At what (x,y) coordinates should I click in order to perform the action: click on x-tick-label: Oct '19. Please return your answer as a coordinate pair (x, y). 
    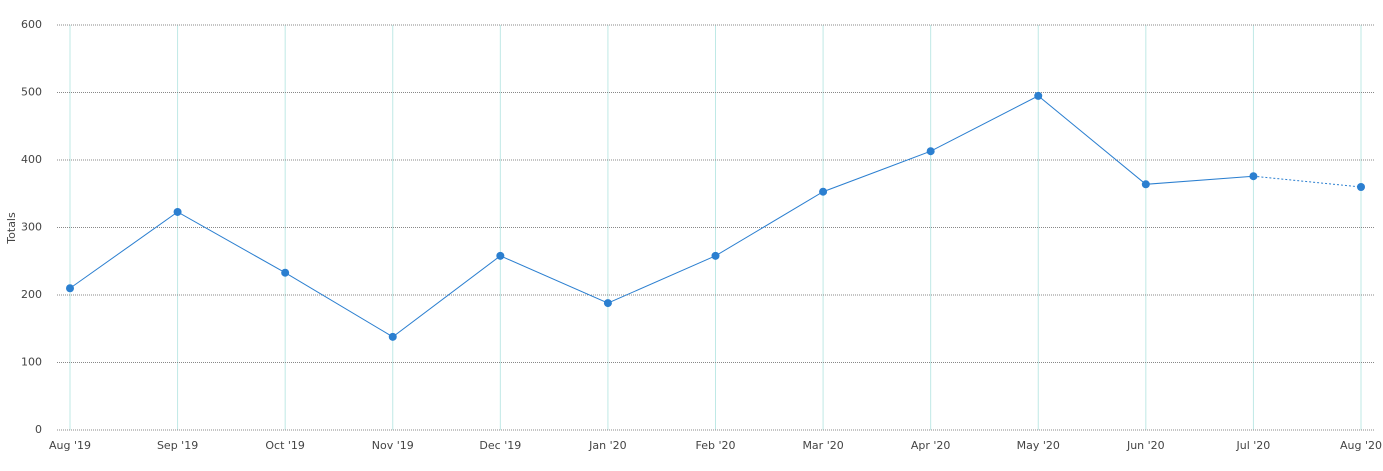
    Looking at the image, I should click on (285, 445).